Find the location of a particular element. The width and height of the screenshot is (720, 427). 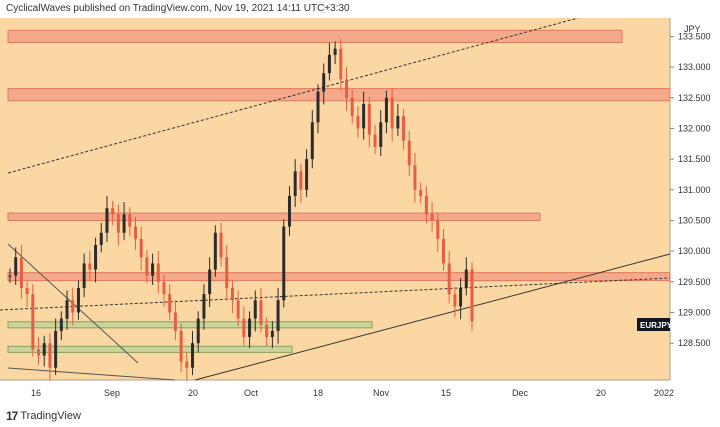

bottom-trendline is located at coordinates (91, 374).